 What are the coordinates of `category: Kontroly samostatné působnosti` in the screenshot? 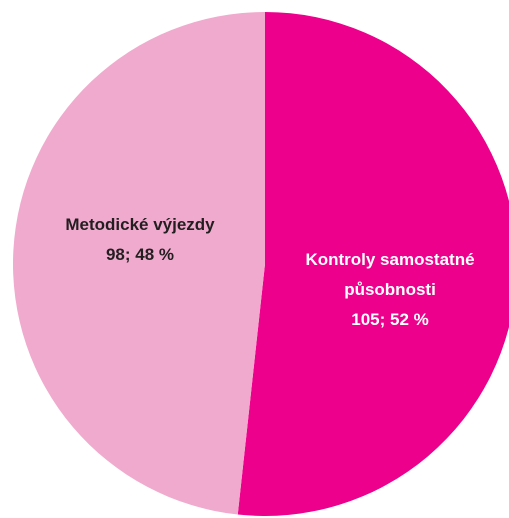 It's located at (390, 274).